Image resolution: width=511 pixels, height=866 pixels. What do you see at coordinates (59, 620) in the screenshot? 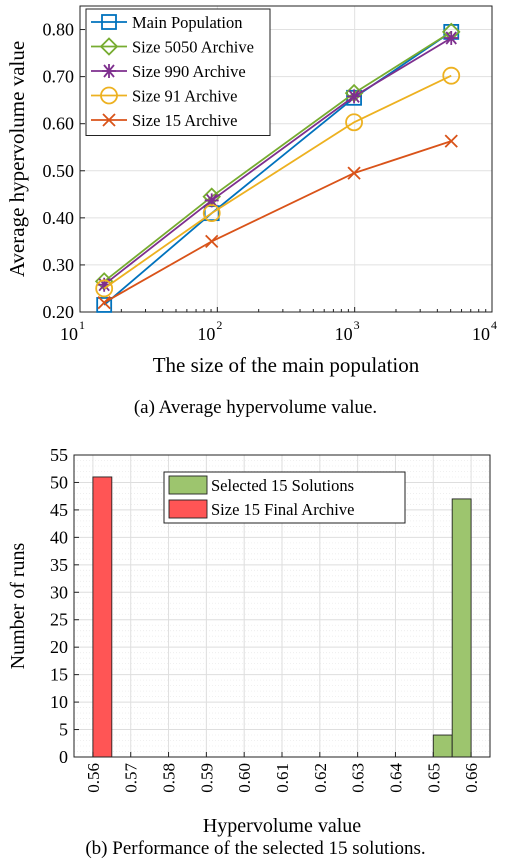
I see `y-tick-label: 25` at bounding box center [59, 620].